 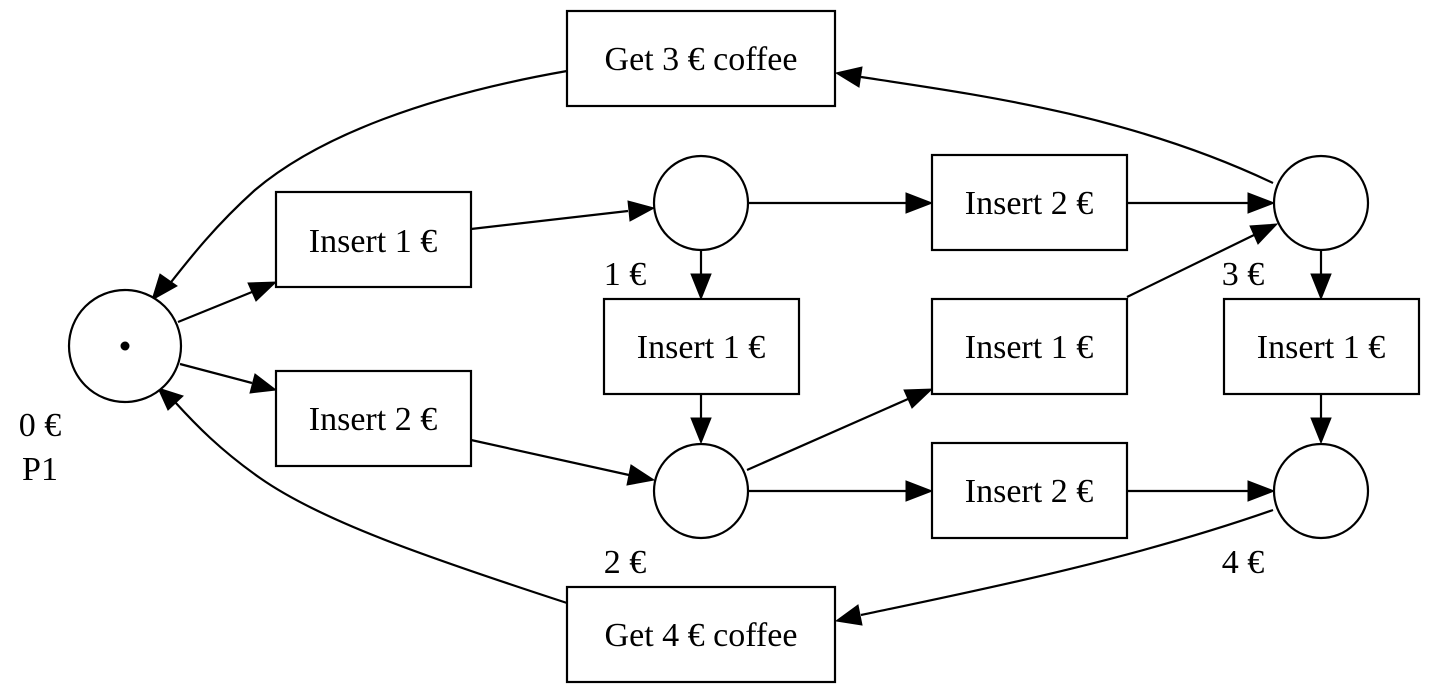 What do you see at coordinates (701, 203) in the screenshot?
I see `place-p1` at bounding box center [701, 203].